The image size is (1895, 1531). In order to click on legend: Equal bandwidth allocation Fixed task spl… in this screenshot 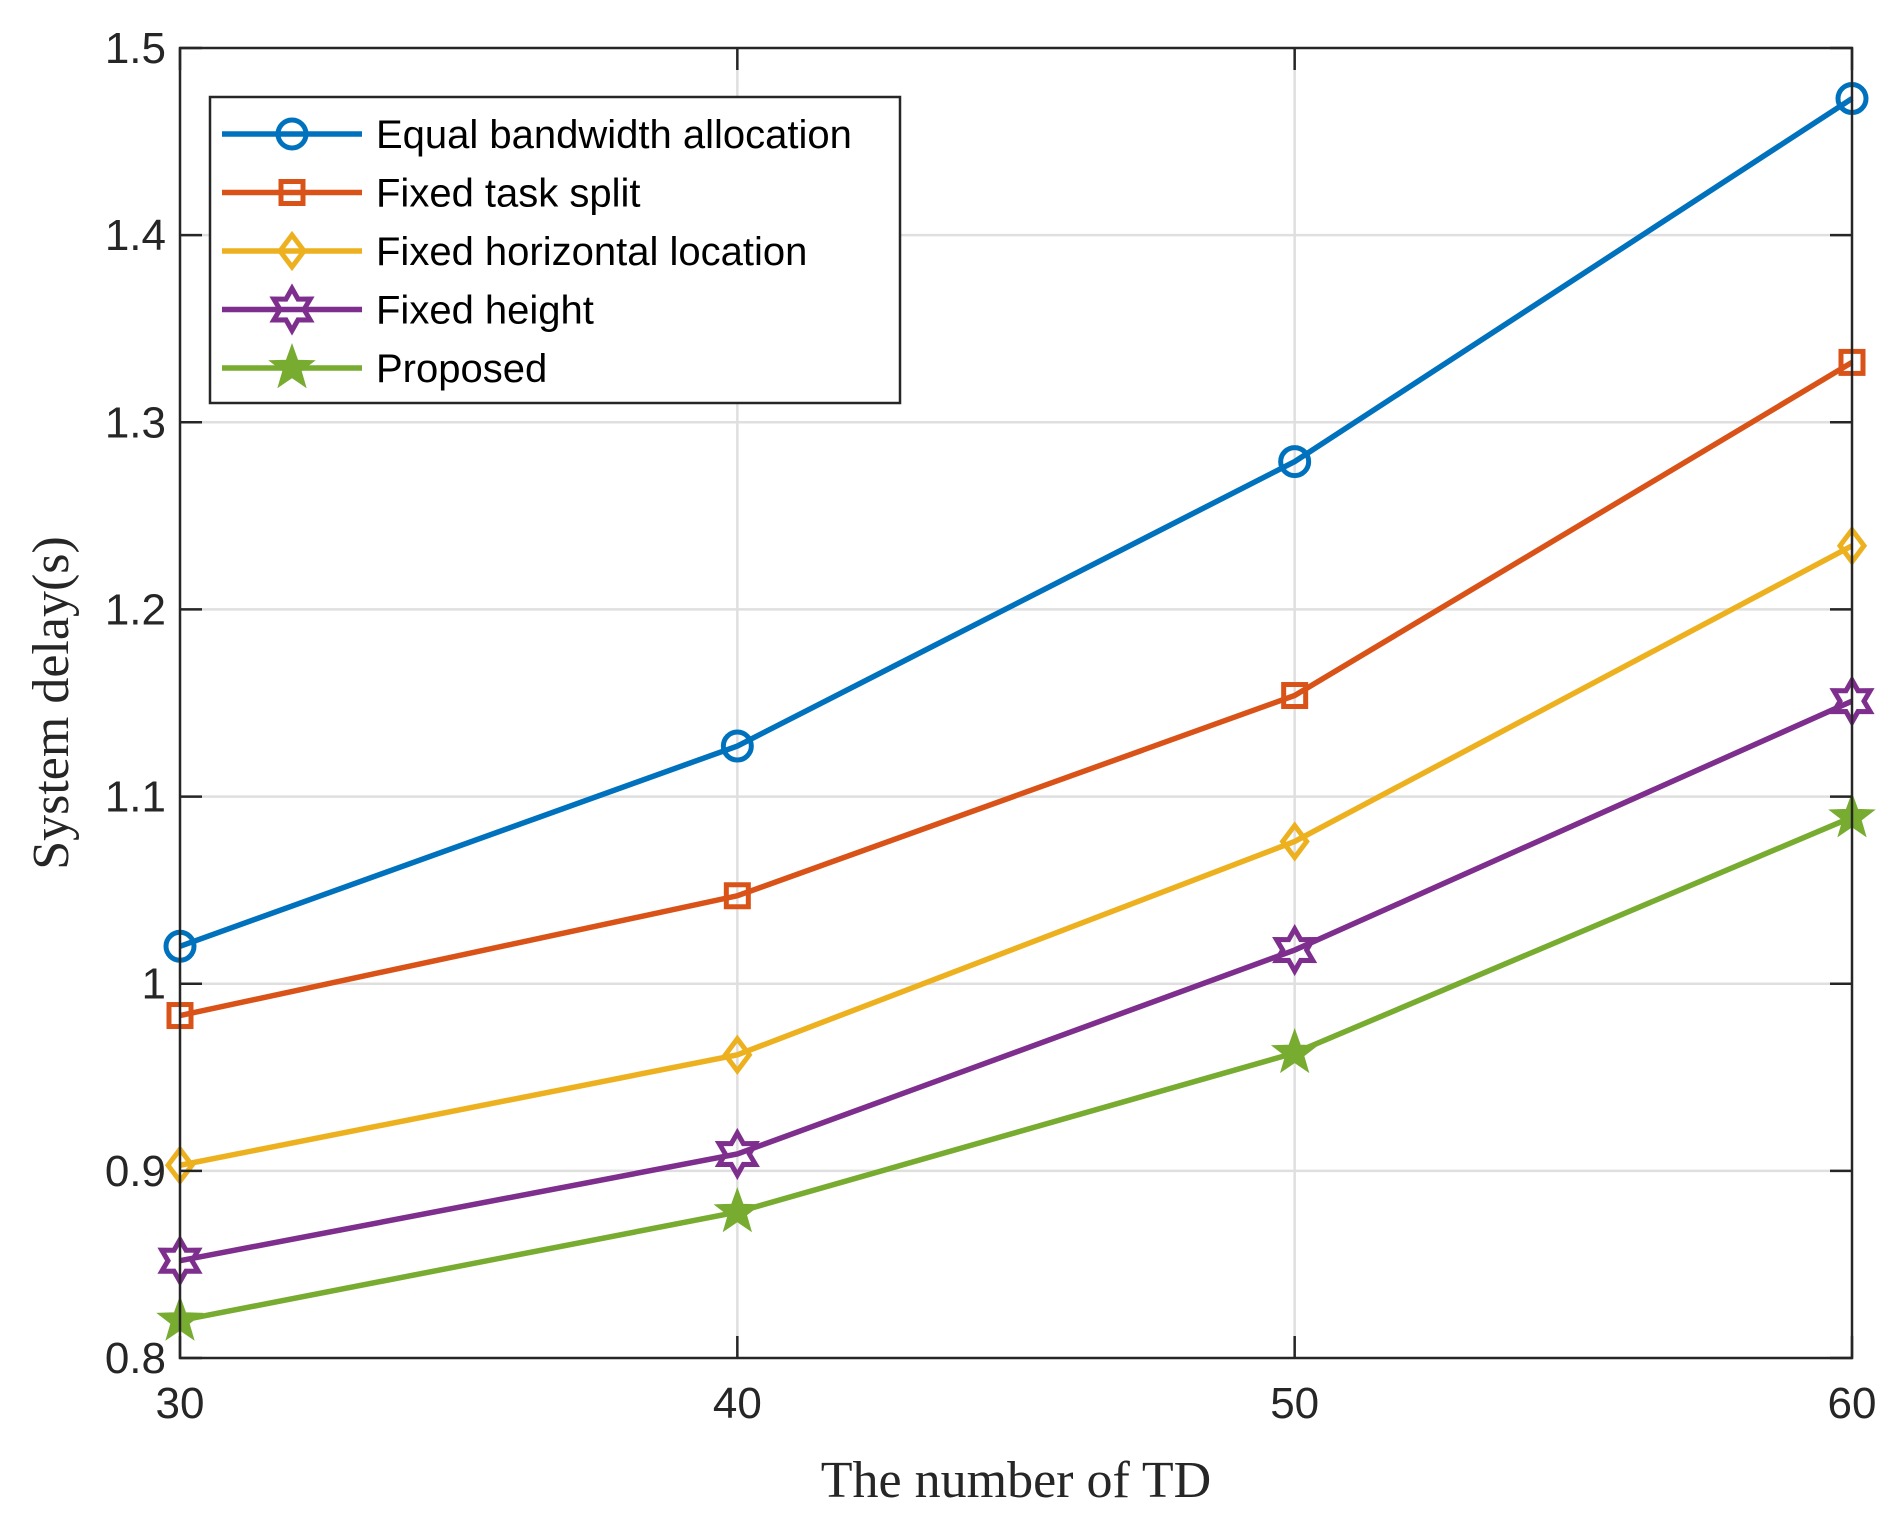, I will do `click(555, 250)`.